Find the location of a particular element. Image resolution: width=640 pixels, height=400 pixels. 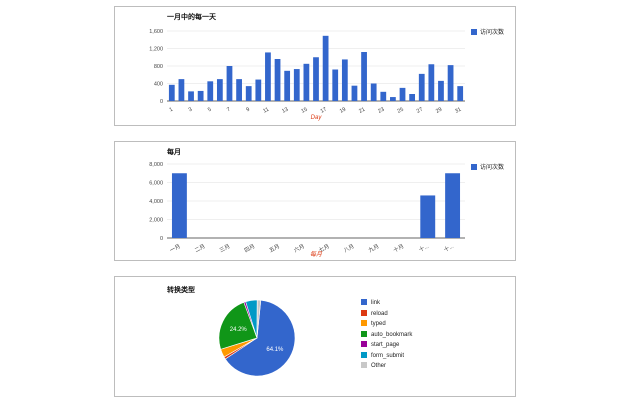

pie-legend-label: Other is located at coordinates (379, 366).